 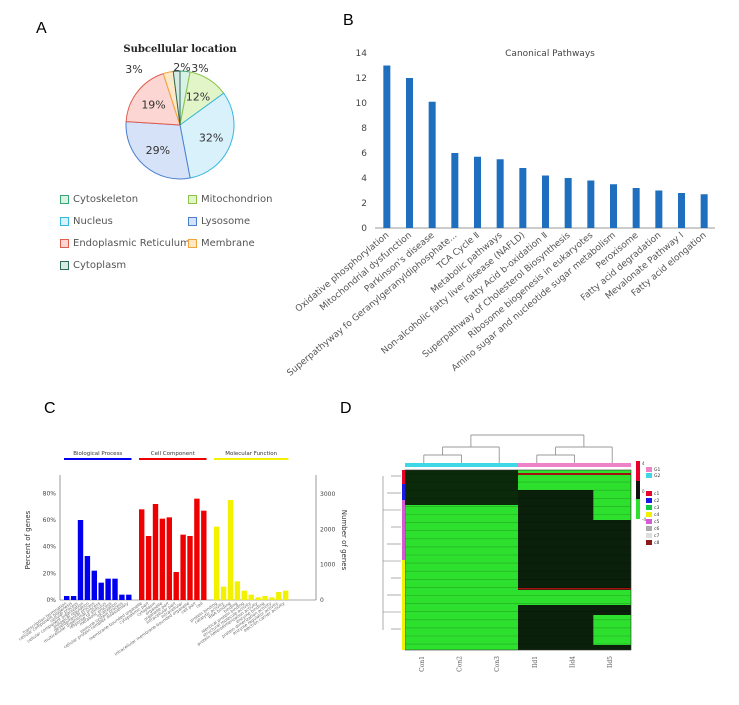 I want to click on legend-label: Mitochondrion, so click(x=237, y=199).